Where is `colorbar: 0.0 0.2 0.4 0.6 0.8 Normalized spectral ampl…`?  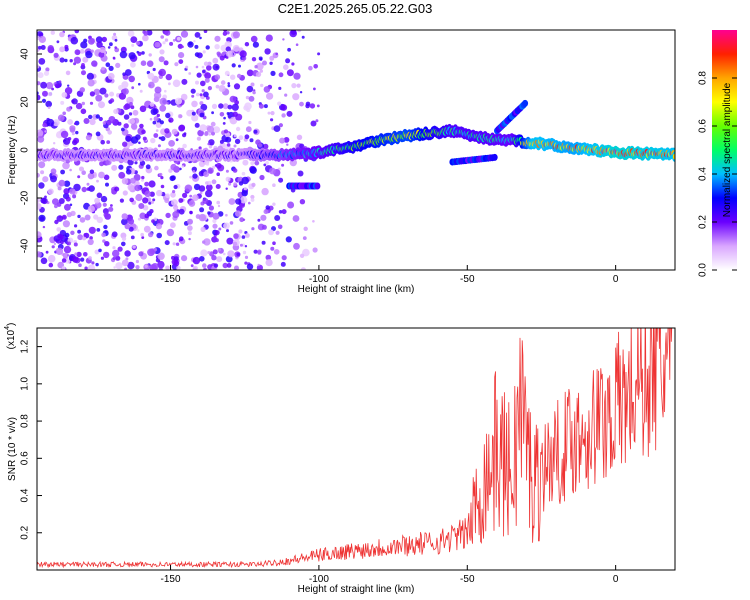
colorbar: 0.0 0.2 0.4 0.6 0.8 Normalized spectral ampl… is located at coordinates (717, 153).